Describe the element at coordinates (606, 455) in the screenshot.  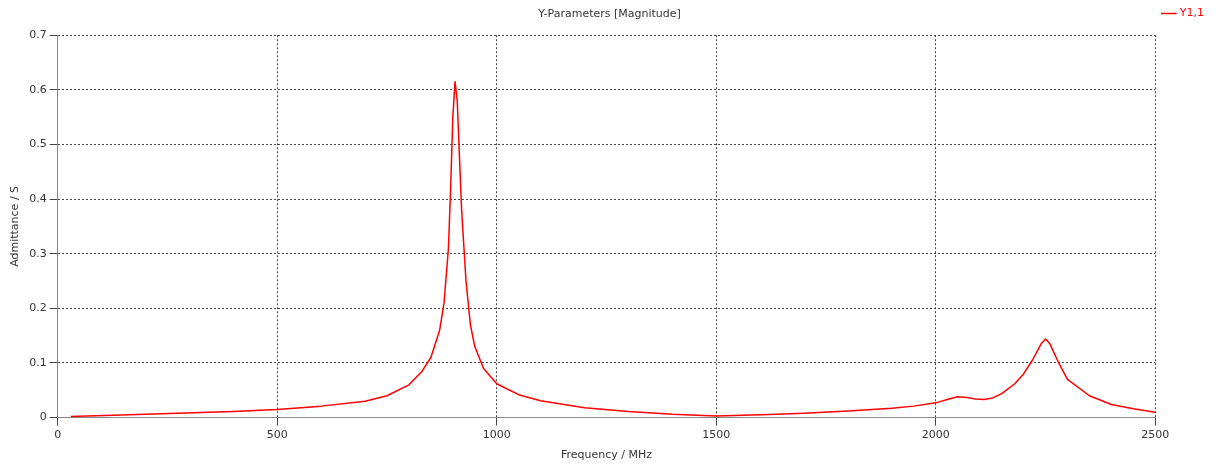
I see `x-axis-title: Frequency / MHz` at that location.